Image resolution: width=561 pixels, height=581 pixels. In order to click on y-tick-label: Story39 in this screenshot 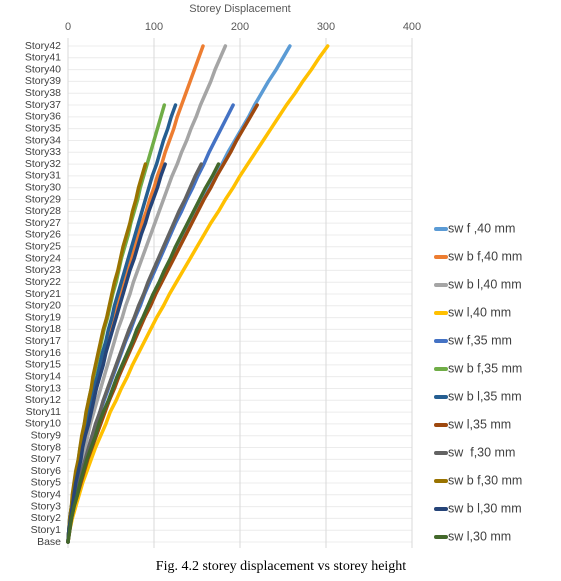, I will do `click(43, 81)`.